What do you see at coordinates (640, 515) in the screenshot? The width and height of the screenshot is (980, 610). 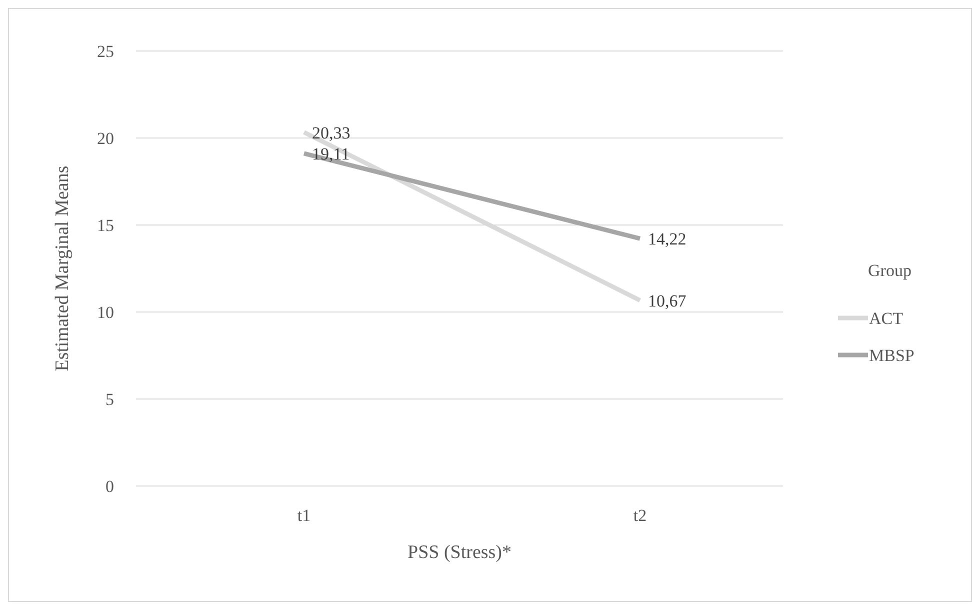 I see `x-tick-label: t2` at bounding box center [640, 515].